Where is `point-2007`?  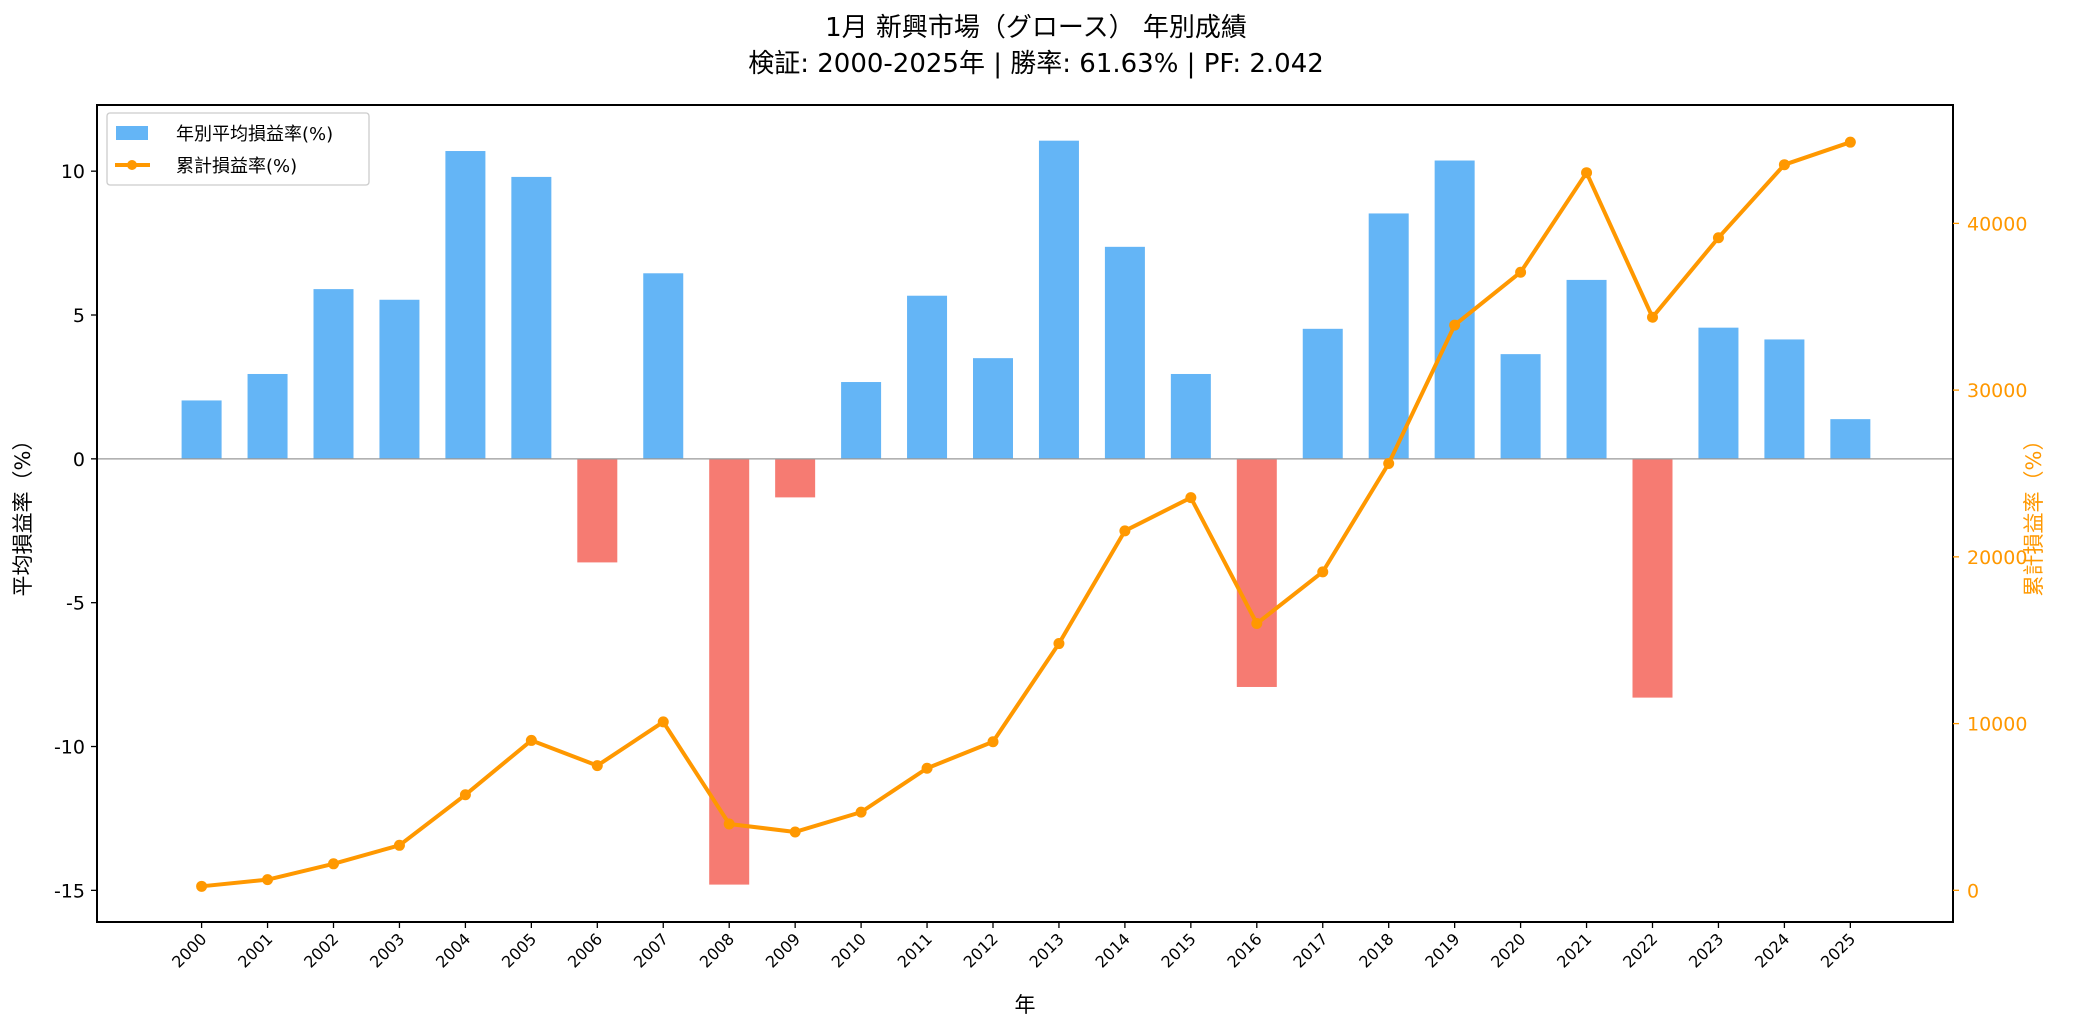
point-2007 is located at coordinates (663, 722).